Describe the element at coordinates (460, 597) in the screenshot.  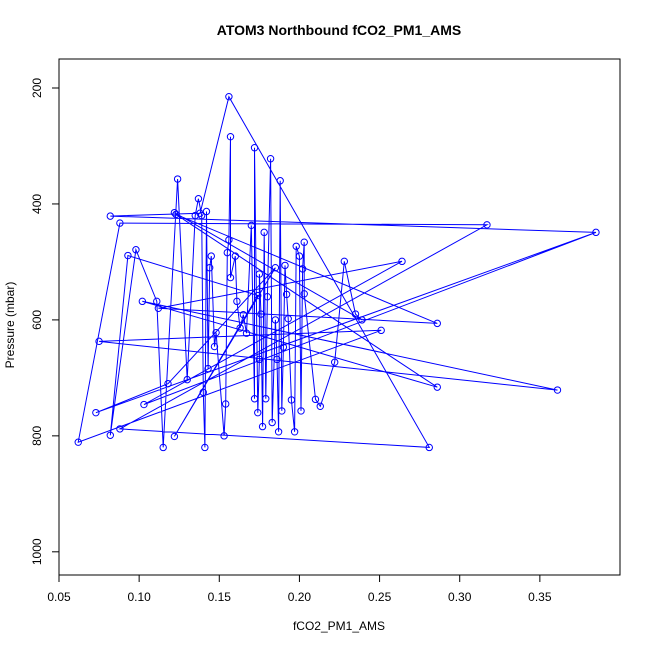
I see `x-tick-label: 0.30` at that location.